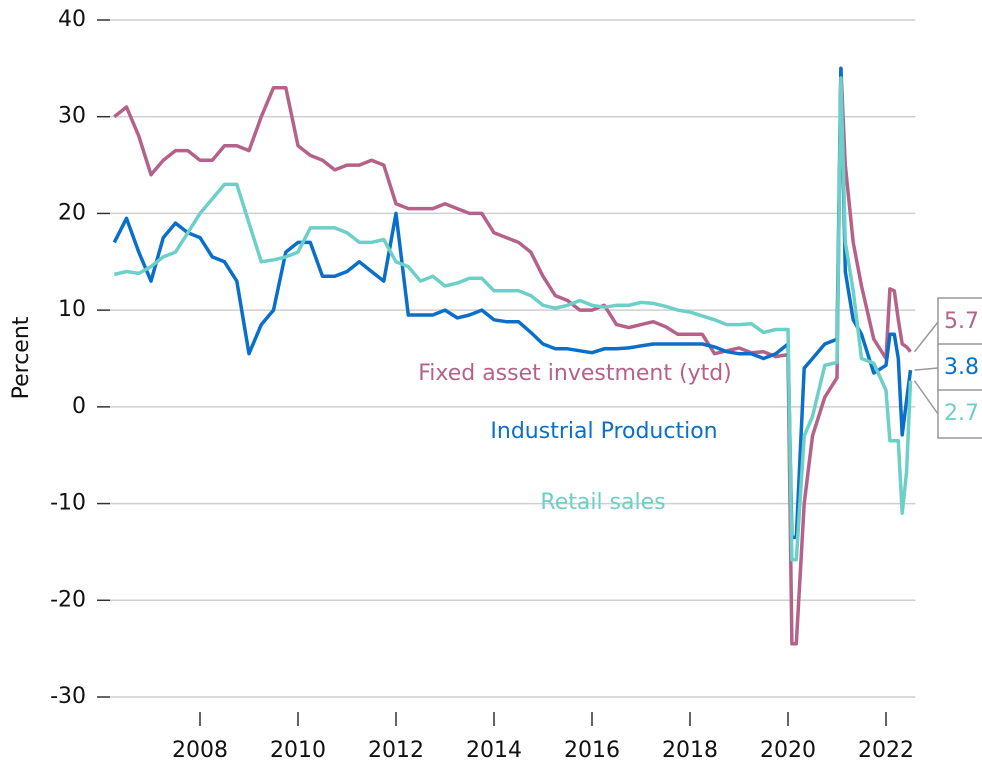 The width and height of the screenshot is (982, 771). What do you see at coordinates (72, 212) in the screenshot?
I see `y-tick-label: 20` at bounding box center [72, 212].